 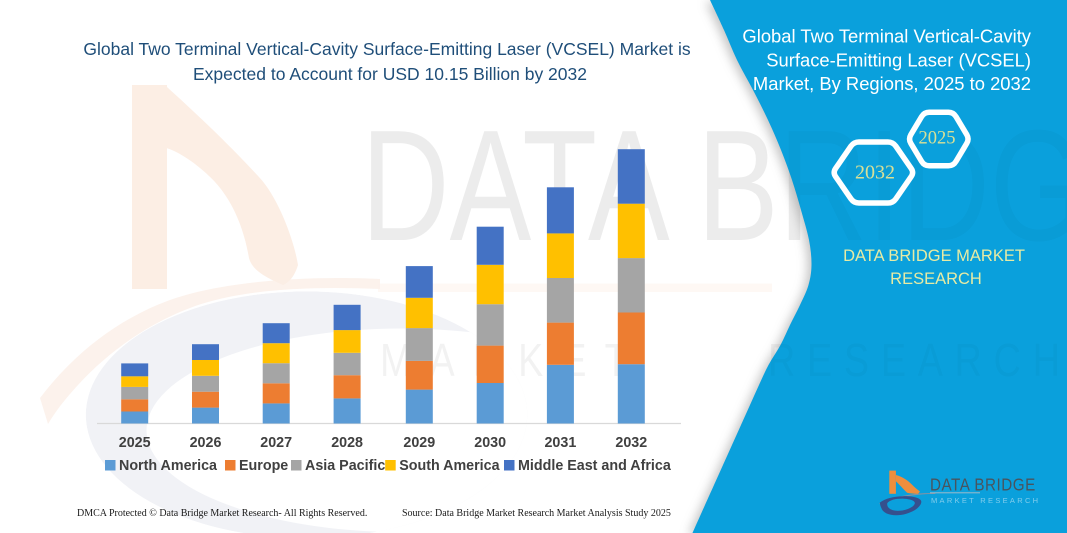 What do you see at coordinates (168, 466) in the screenshot?
I see `svg-text: North America` at bounding box center [168, 466].